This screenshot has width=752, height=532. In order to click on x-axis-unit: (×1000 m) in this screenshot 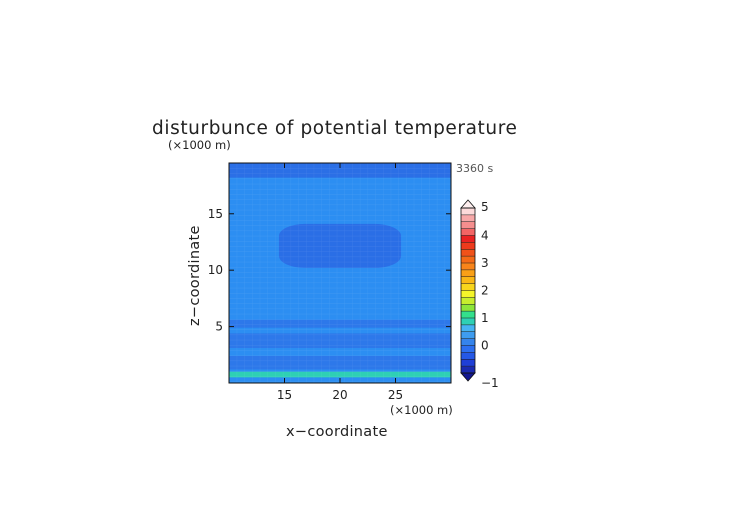, I will do `click(421, 410)`.